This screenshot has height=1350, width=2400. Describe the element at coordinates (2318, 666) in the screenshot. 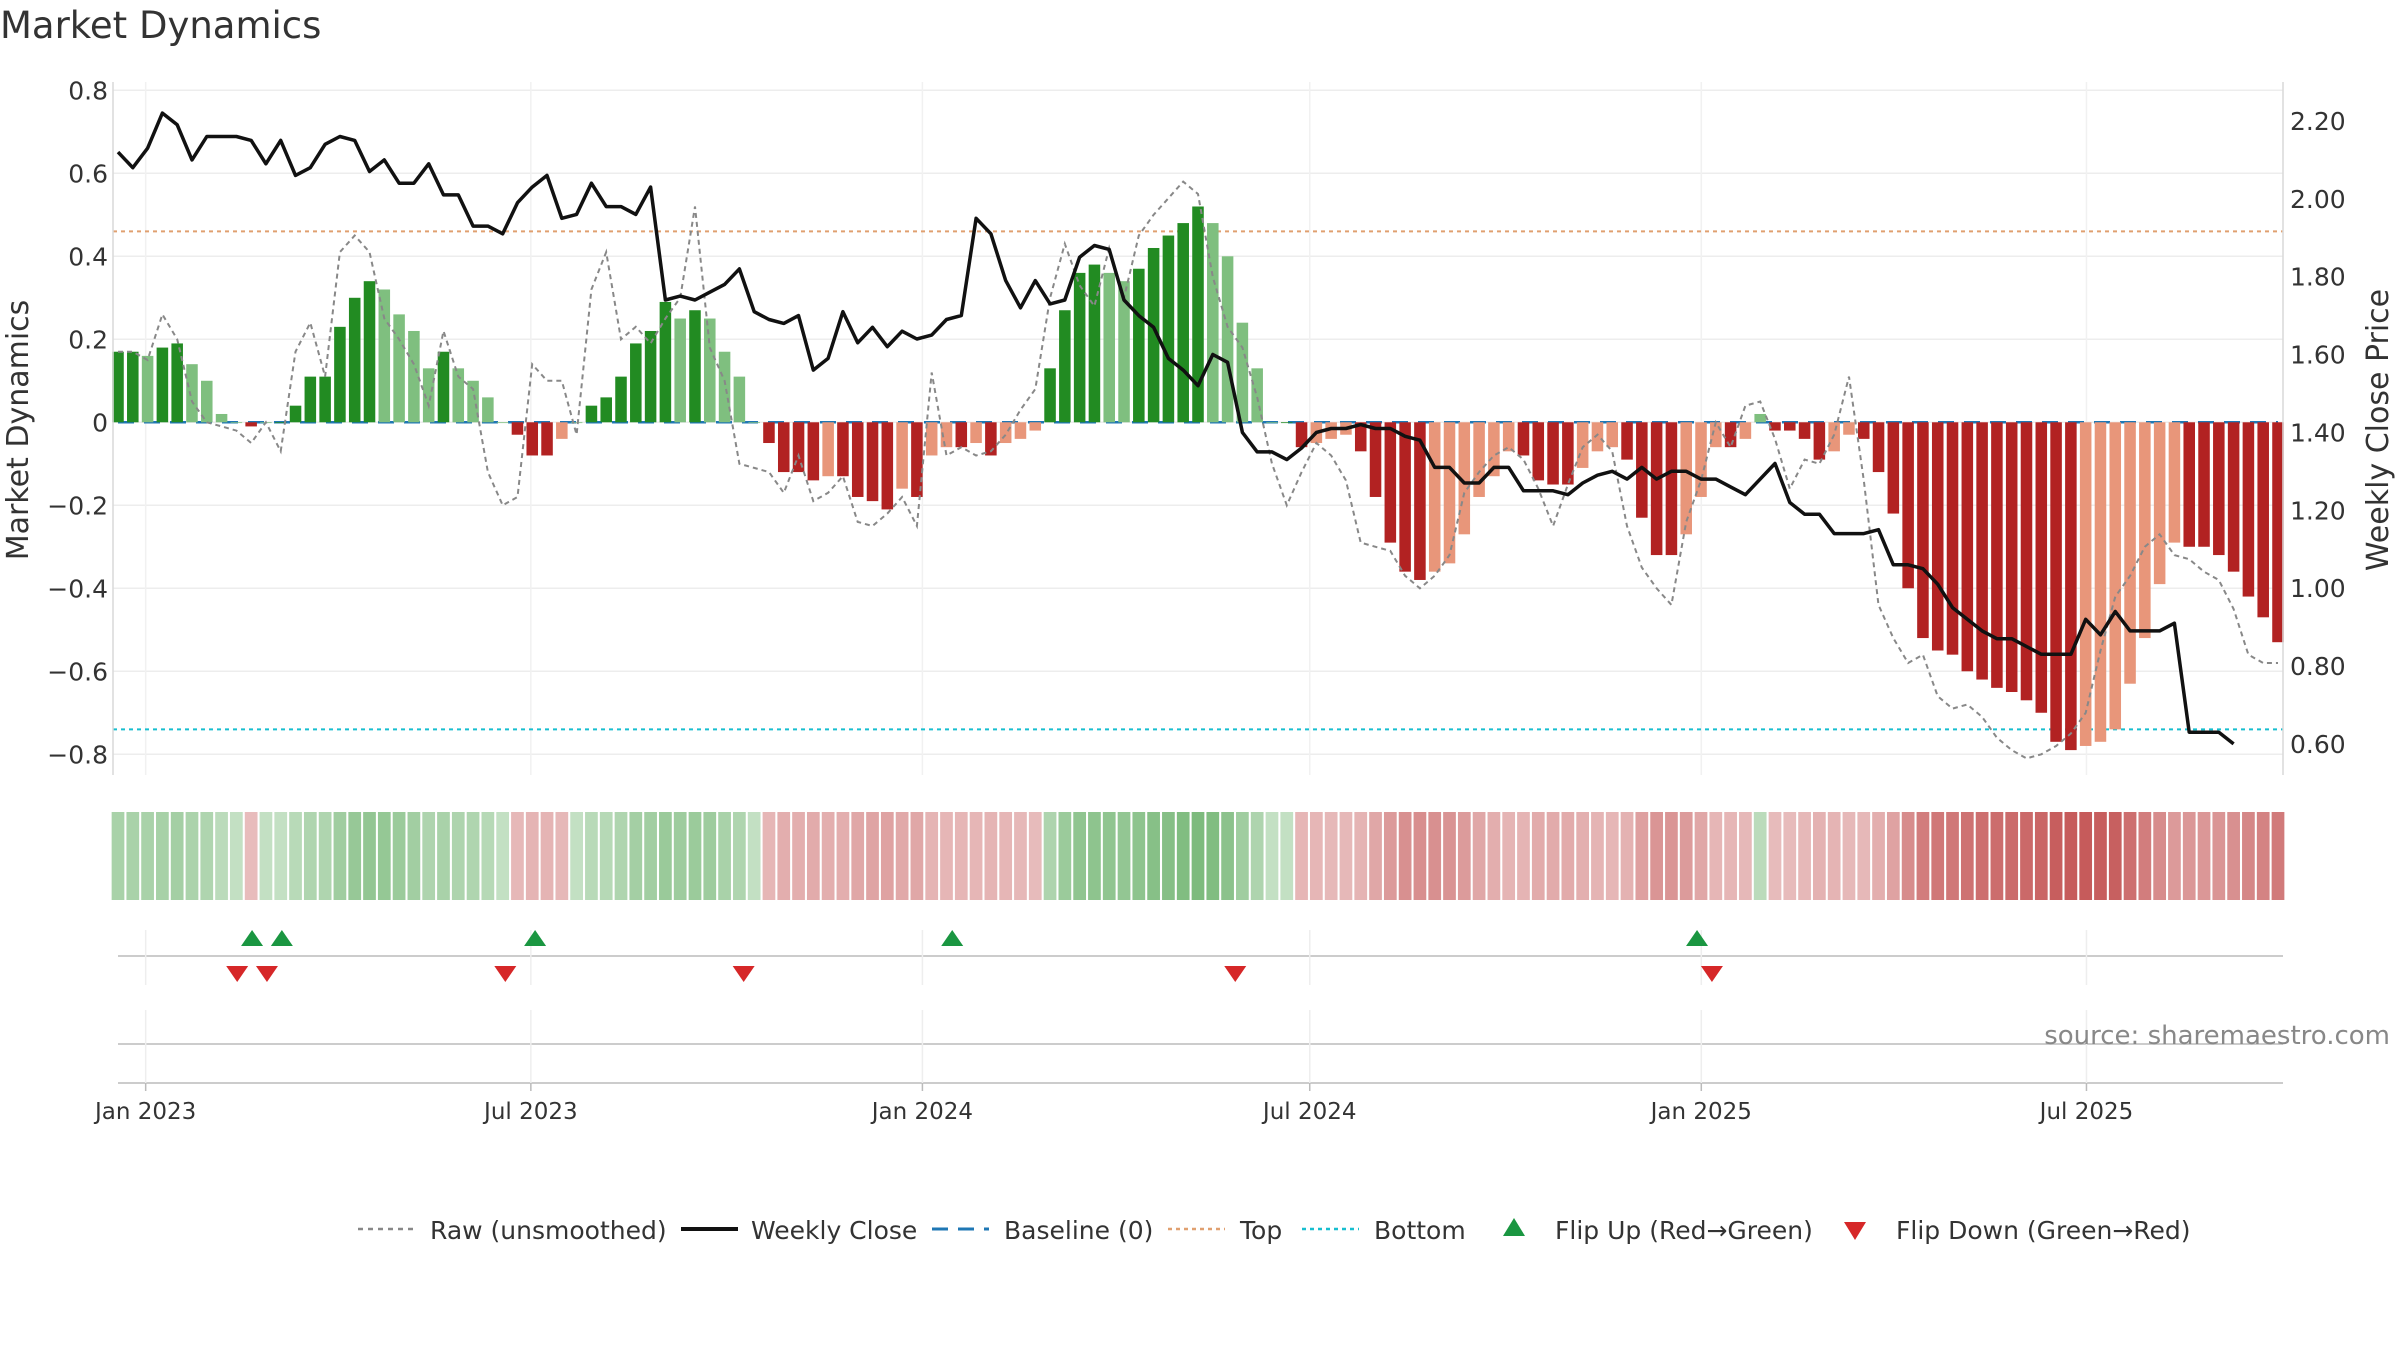

I see `y-tick-label-right: 0.80` at that location.